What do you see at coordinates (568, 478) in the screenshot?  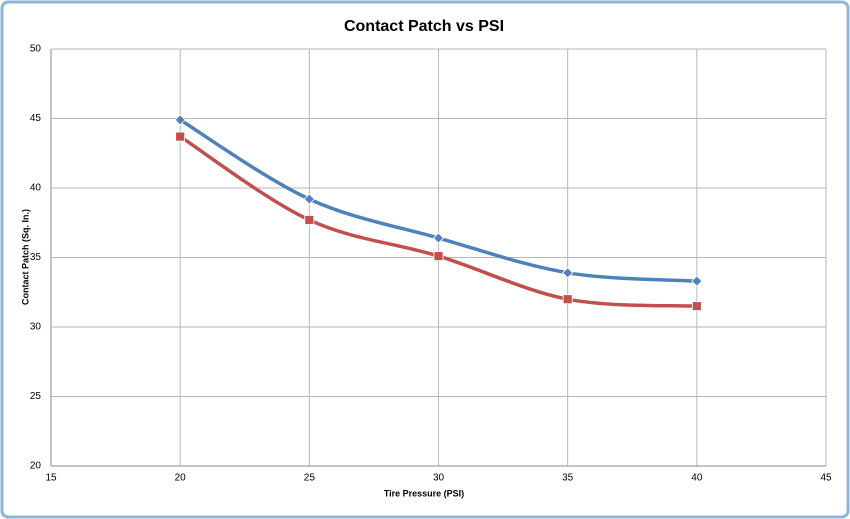 I see `x-tick-label: 35` at bounding box center [568, 478].